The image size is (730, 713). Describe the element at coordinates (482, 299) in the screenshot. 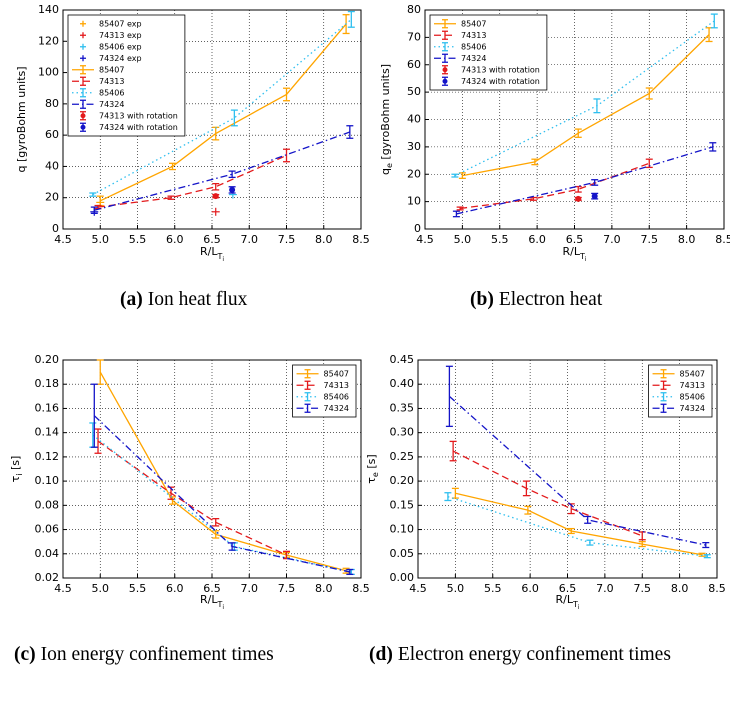

I see `caption-tag: (b)` at that location.